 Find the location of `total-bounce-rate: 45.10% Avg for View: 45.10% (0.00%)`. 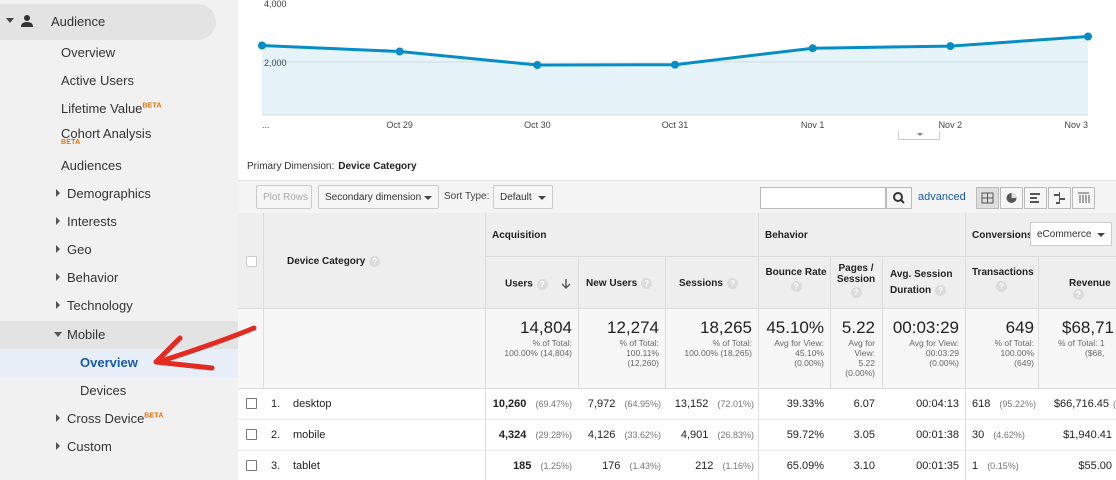

total-bounce-rate: 45.10% Avg for View: 45.10% (0.00%) is located at coordinates (795, 343).